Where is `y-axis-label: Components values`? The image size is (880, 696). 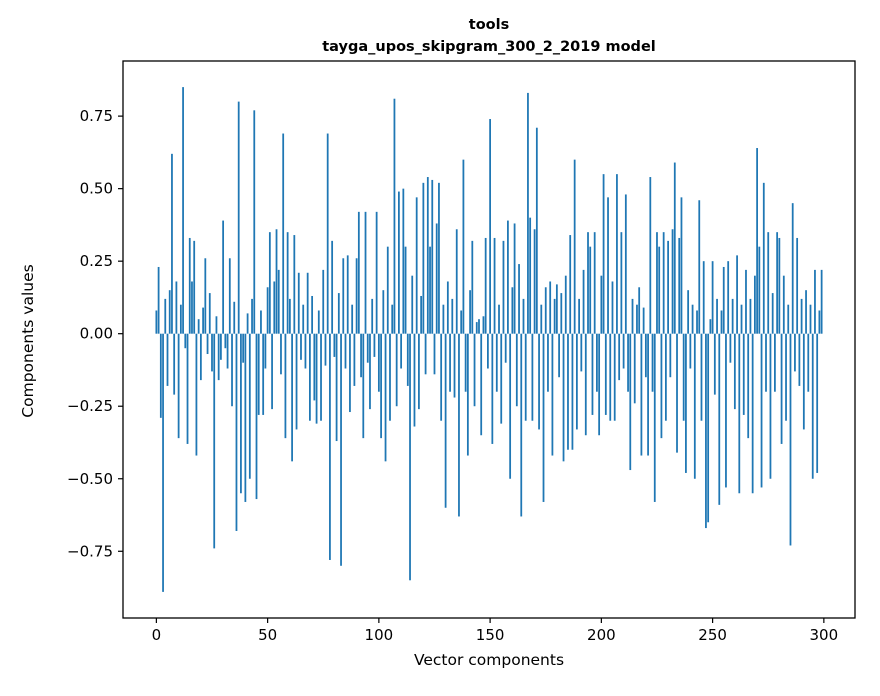
y-axis-label: Components values is located at coordinates (28, 341).